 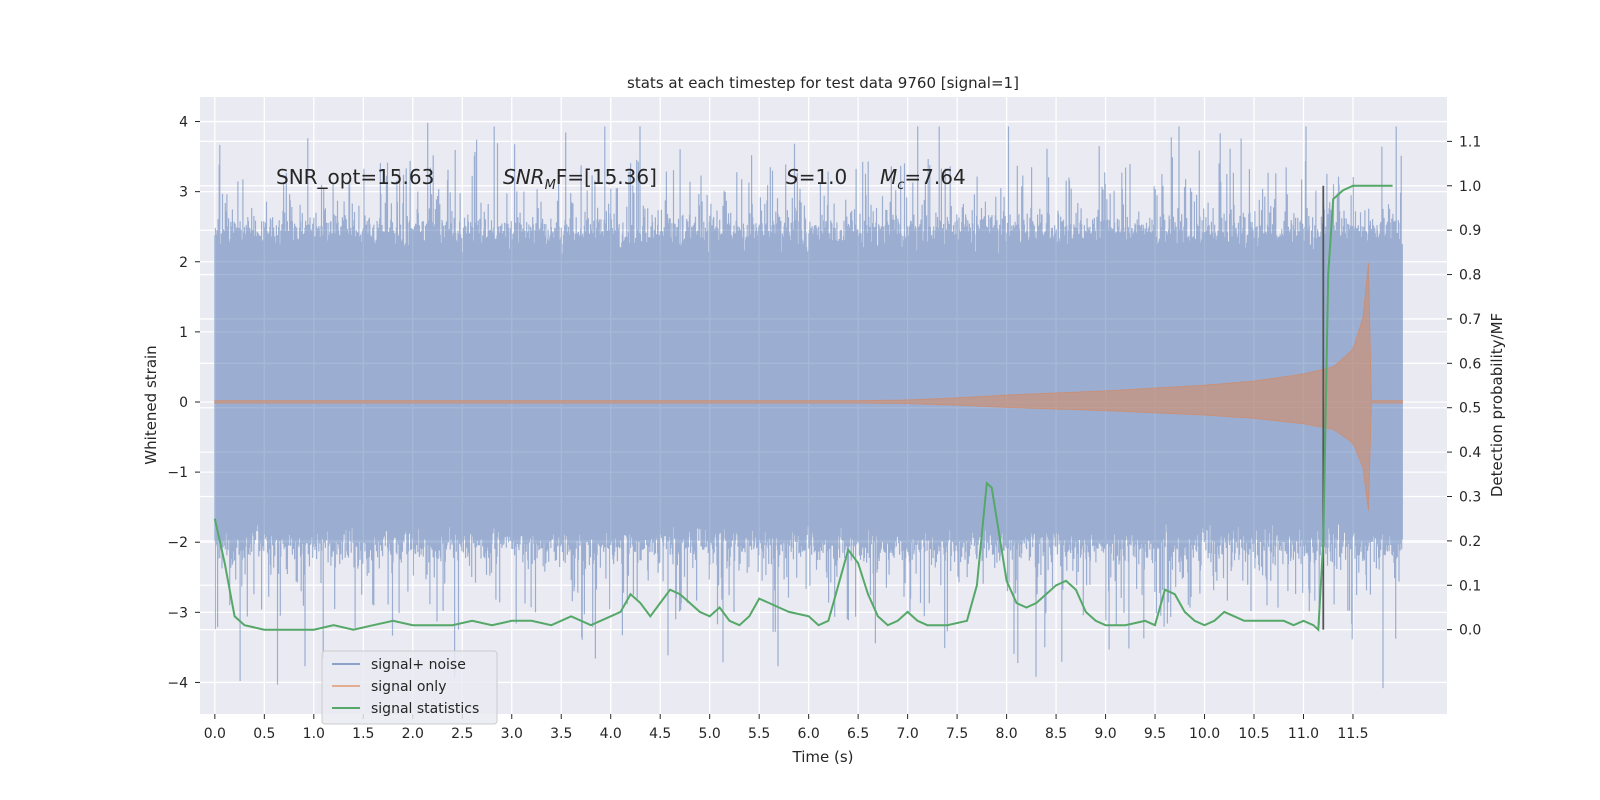 What do you see at coordinates (177, 683) in the screenshot?
I see `y-tick-label: −4` at bounding box center [177, 683].